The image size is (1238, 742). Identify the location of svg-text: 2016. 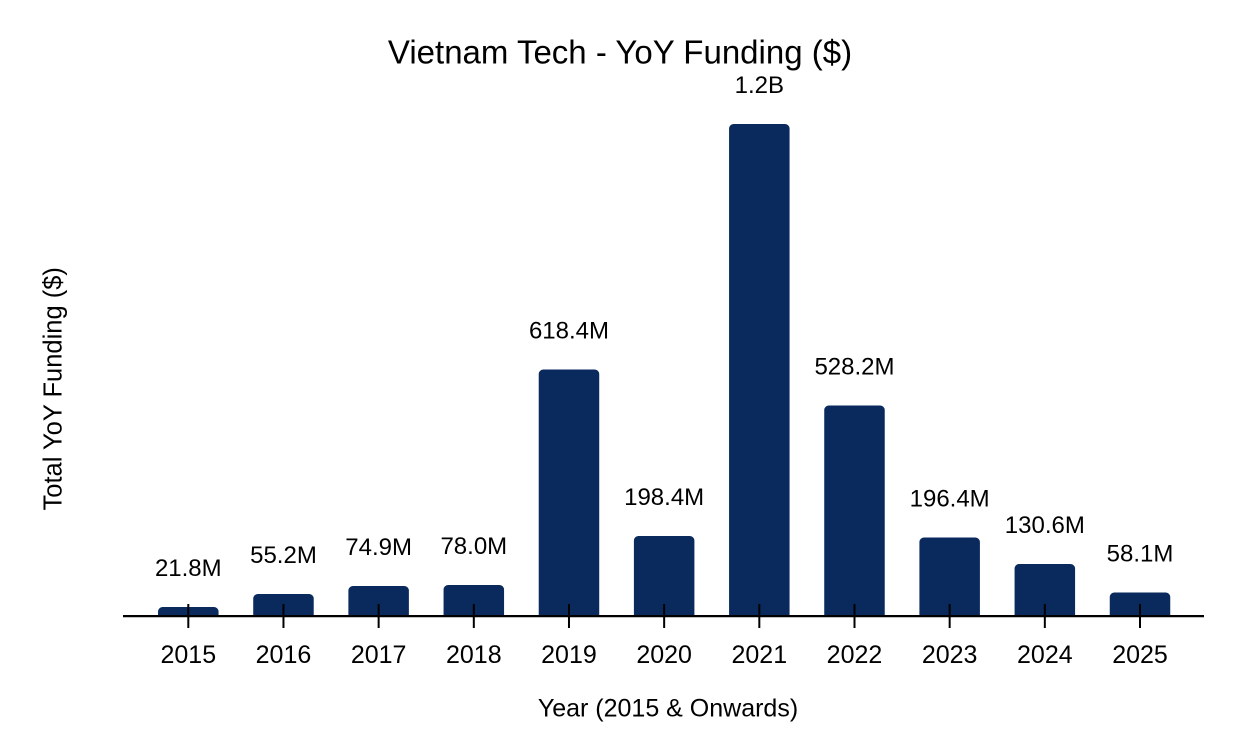
(284, 655).